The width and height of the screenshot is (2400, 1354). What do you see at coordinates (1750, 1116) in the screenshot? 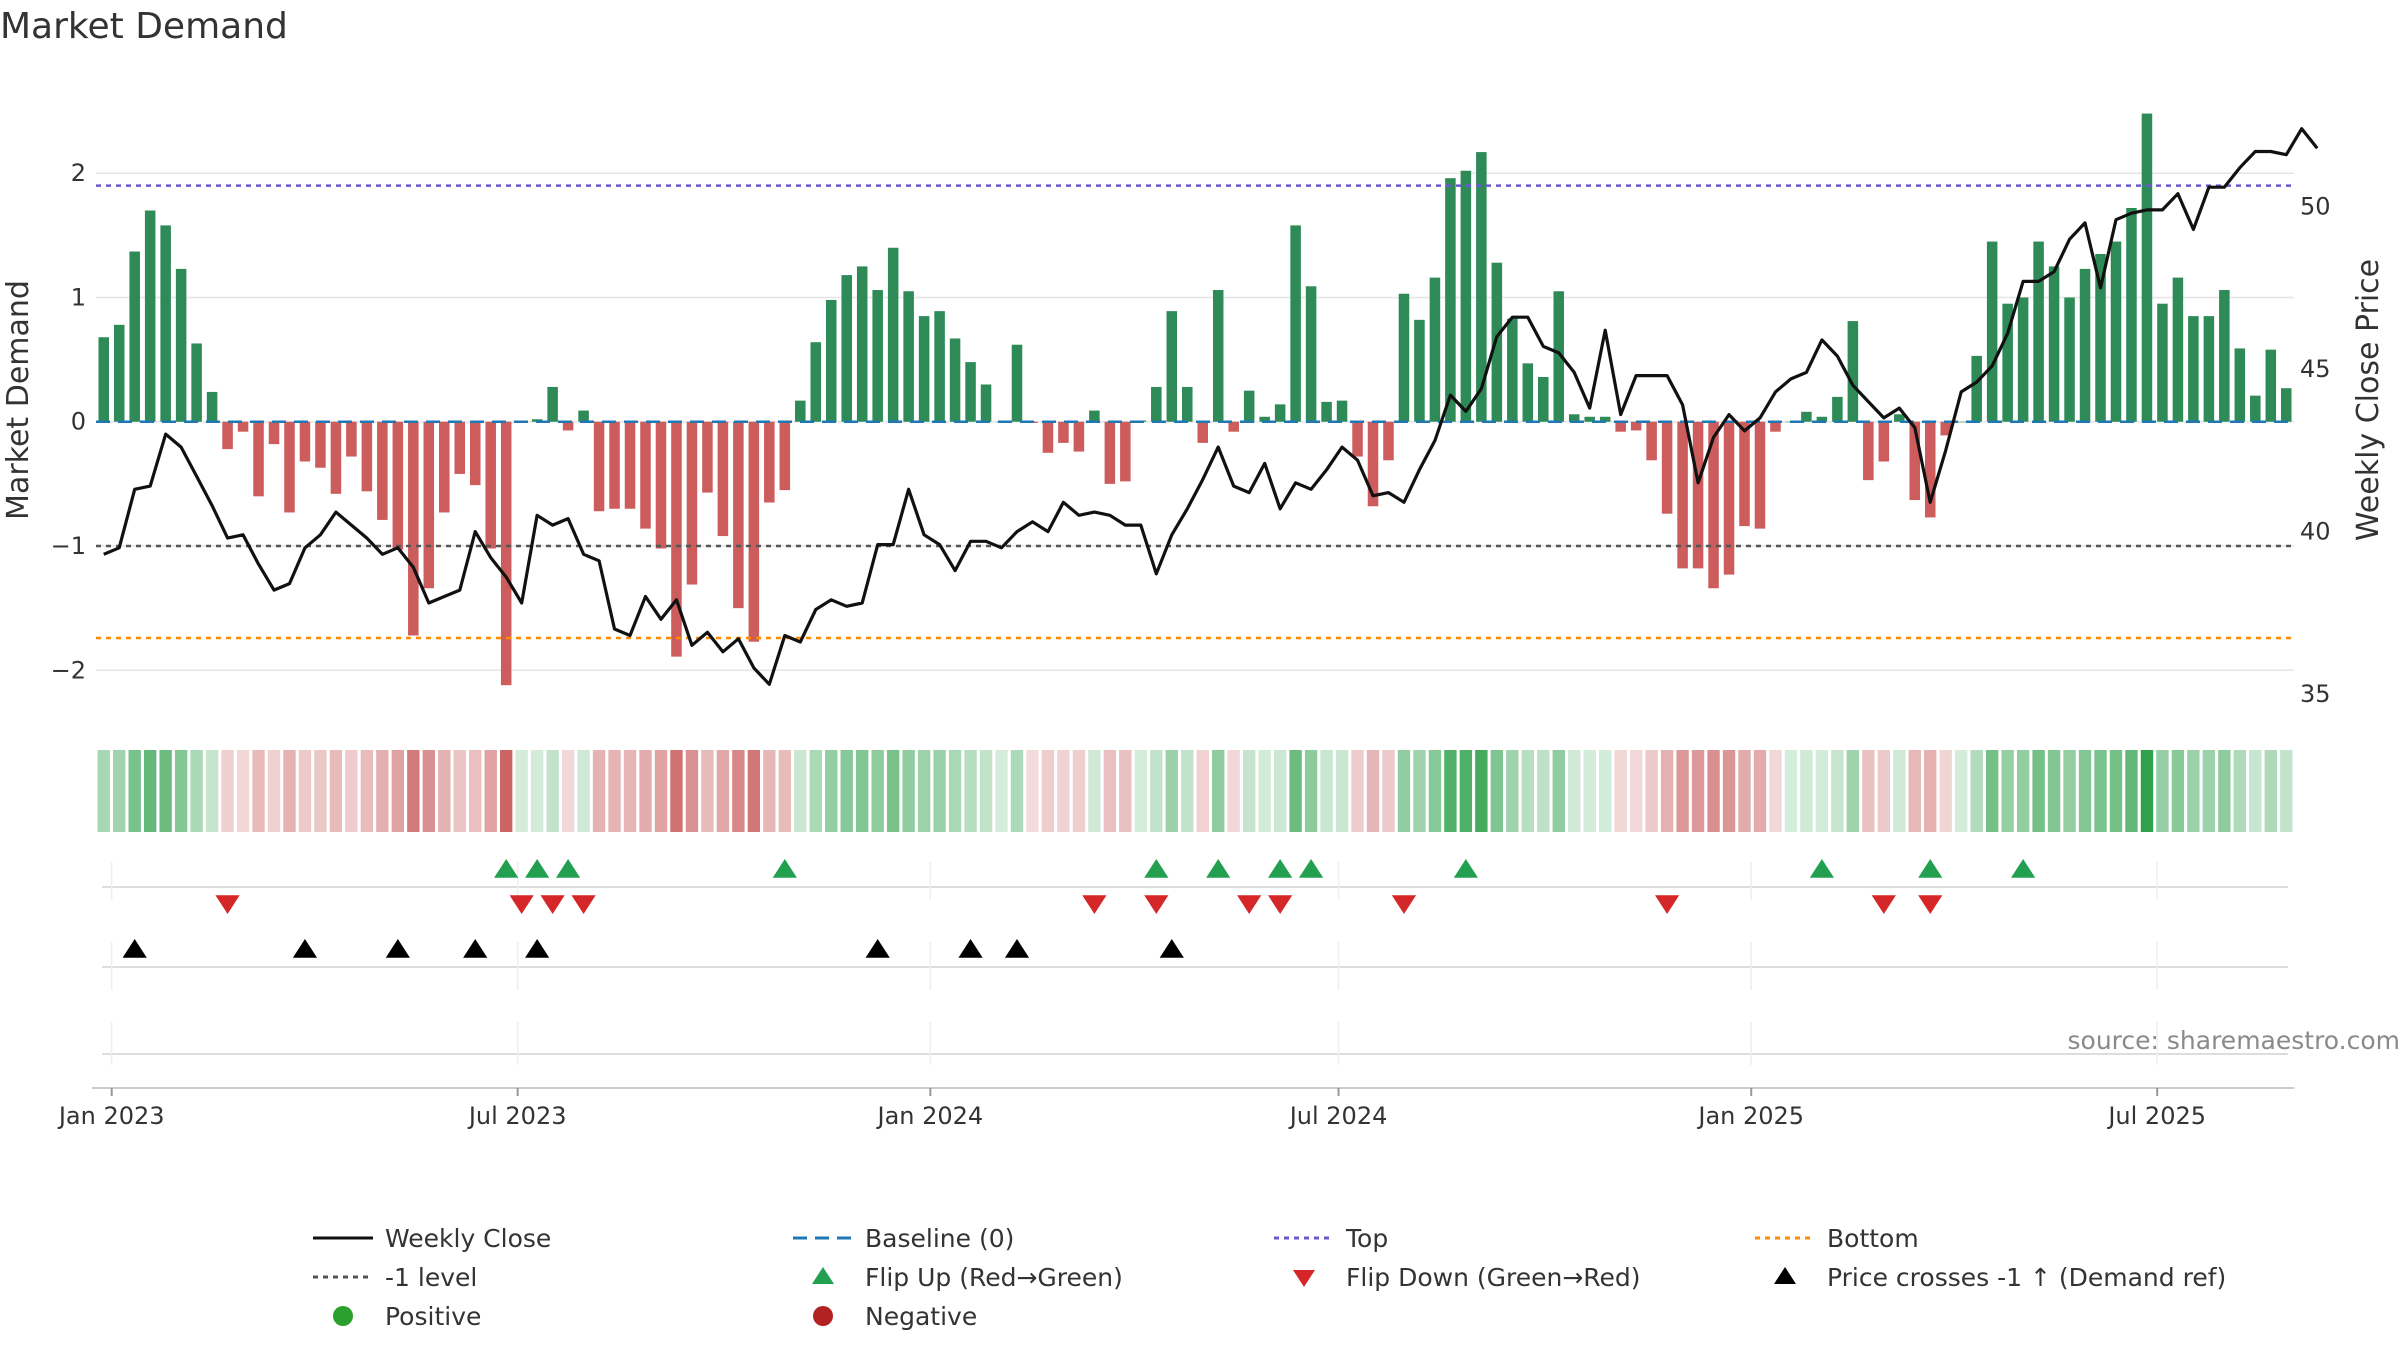
I see `x-tick-label: Jan 2025` at bounding box center [1750, 1116].